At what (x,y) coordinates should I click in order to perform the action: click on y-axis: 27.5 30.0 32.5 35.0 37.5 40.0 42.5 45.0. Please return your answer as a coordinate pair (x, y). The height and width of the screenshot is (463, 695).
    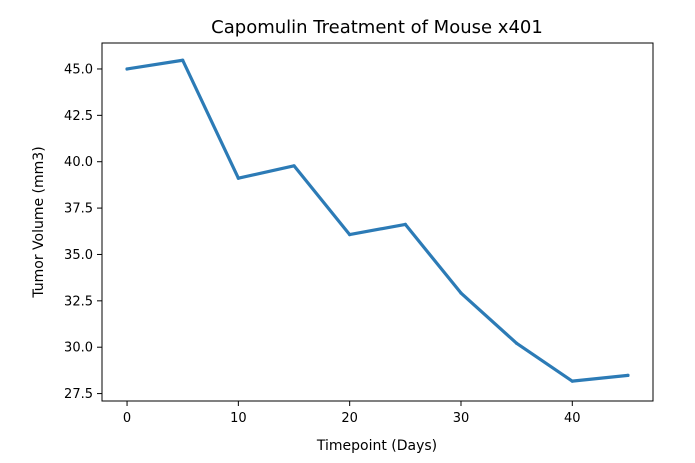
    Looking at the image, I should click on (83, 232).